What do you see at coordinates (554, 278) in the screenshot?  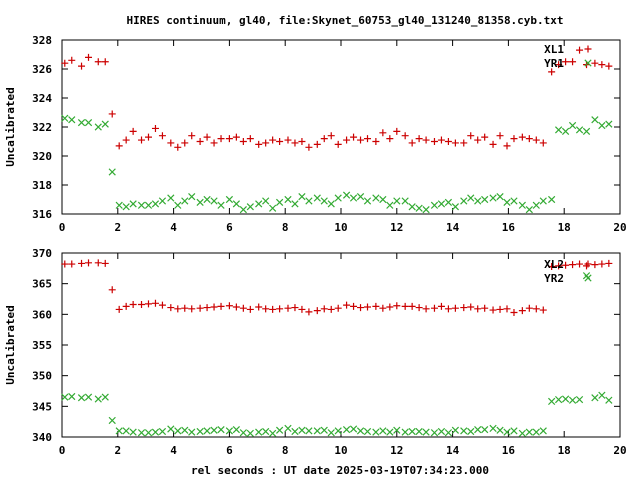 I see `legend-label: YR2` at bounding box center [554, 278].